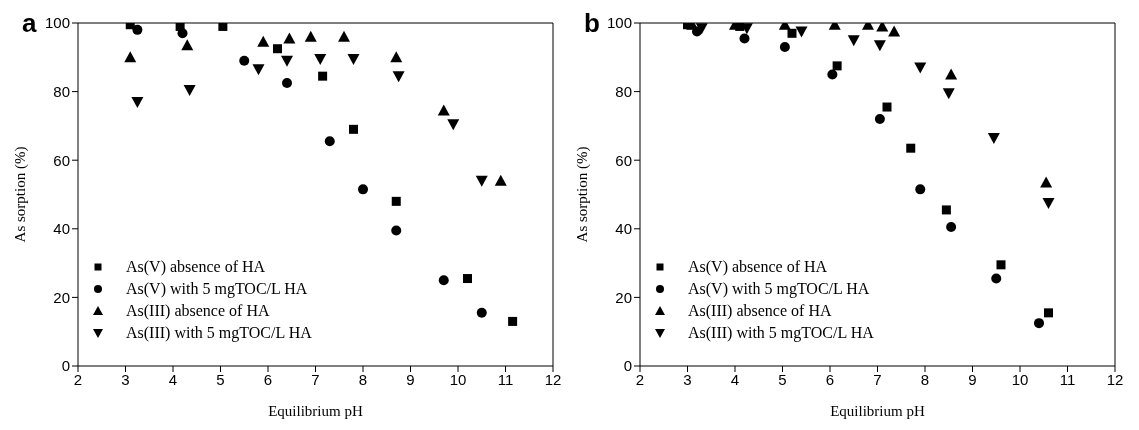  I want to click on y-tick-label: 0, so click(627, 366).